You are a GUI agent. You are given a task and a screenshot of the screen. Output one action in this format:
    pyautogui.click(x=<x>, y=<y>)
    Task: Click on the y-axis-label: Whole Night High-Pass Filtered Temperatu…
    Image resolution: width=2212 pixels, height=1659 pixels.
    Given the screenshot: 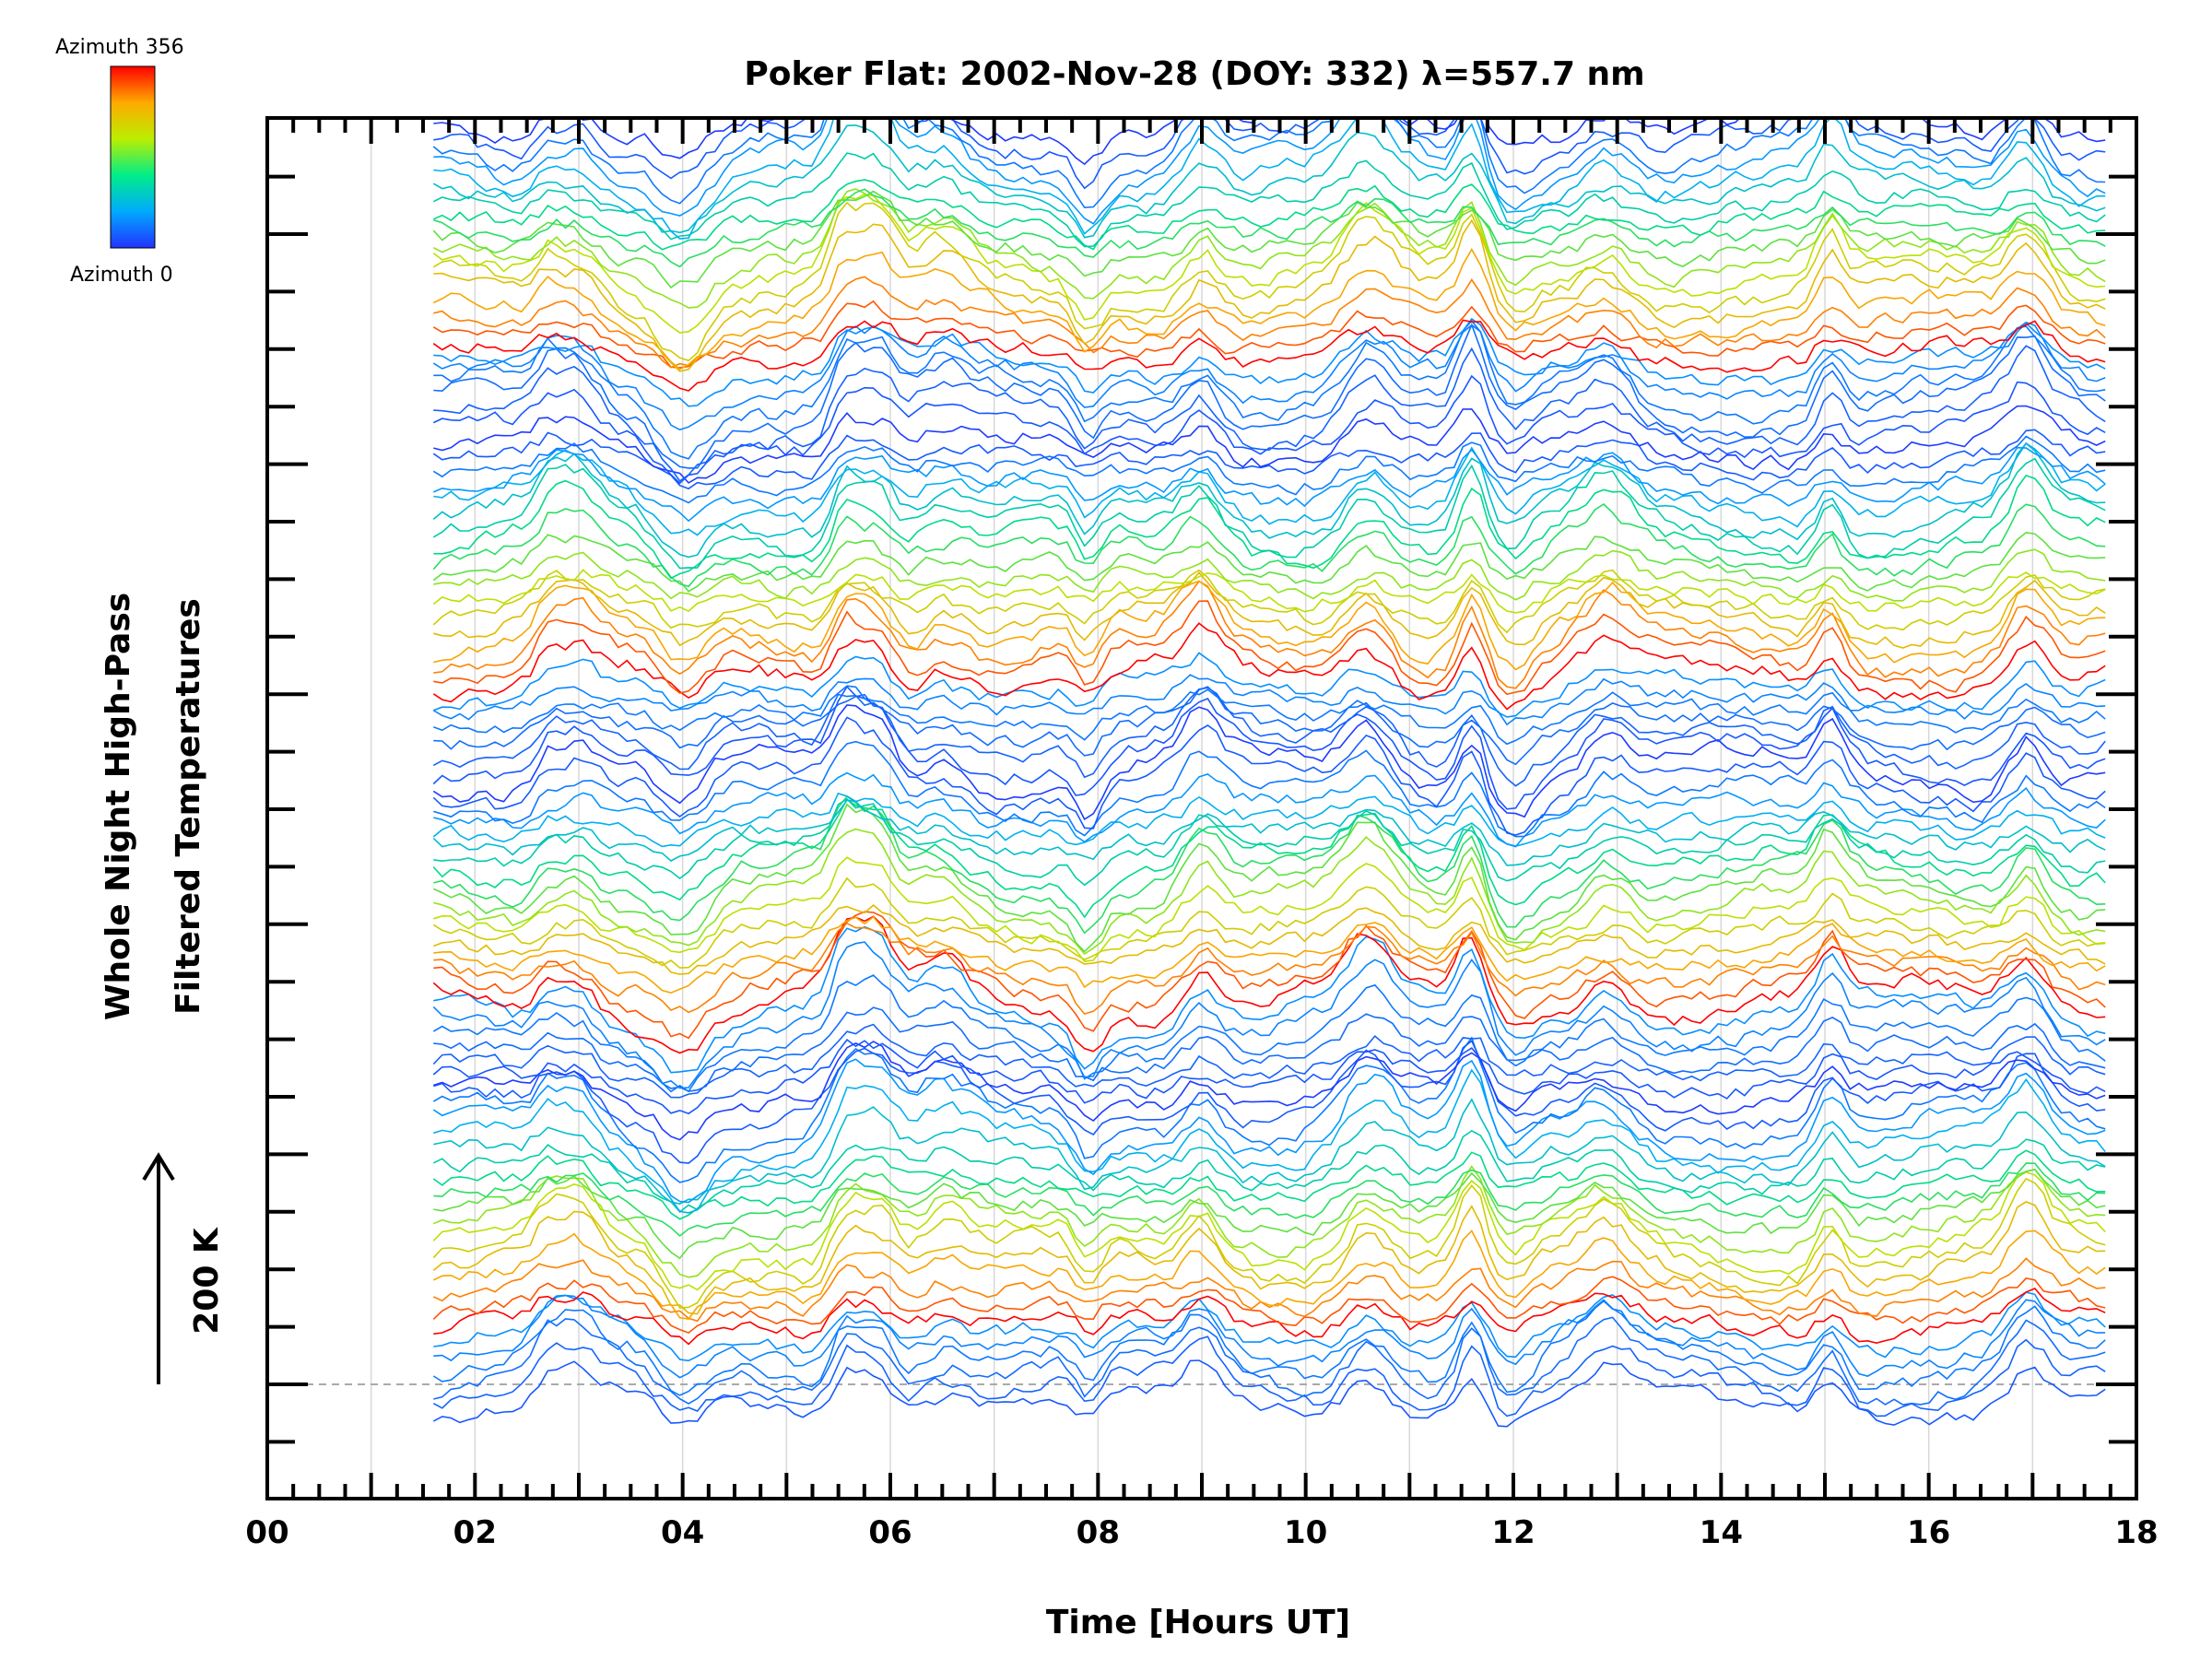 What is the action you would take?
    pyautogui.click(x=153, y=806)
    